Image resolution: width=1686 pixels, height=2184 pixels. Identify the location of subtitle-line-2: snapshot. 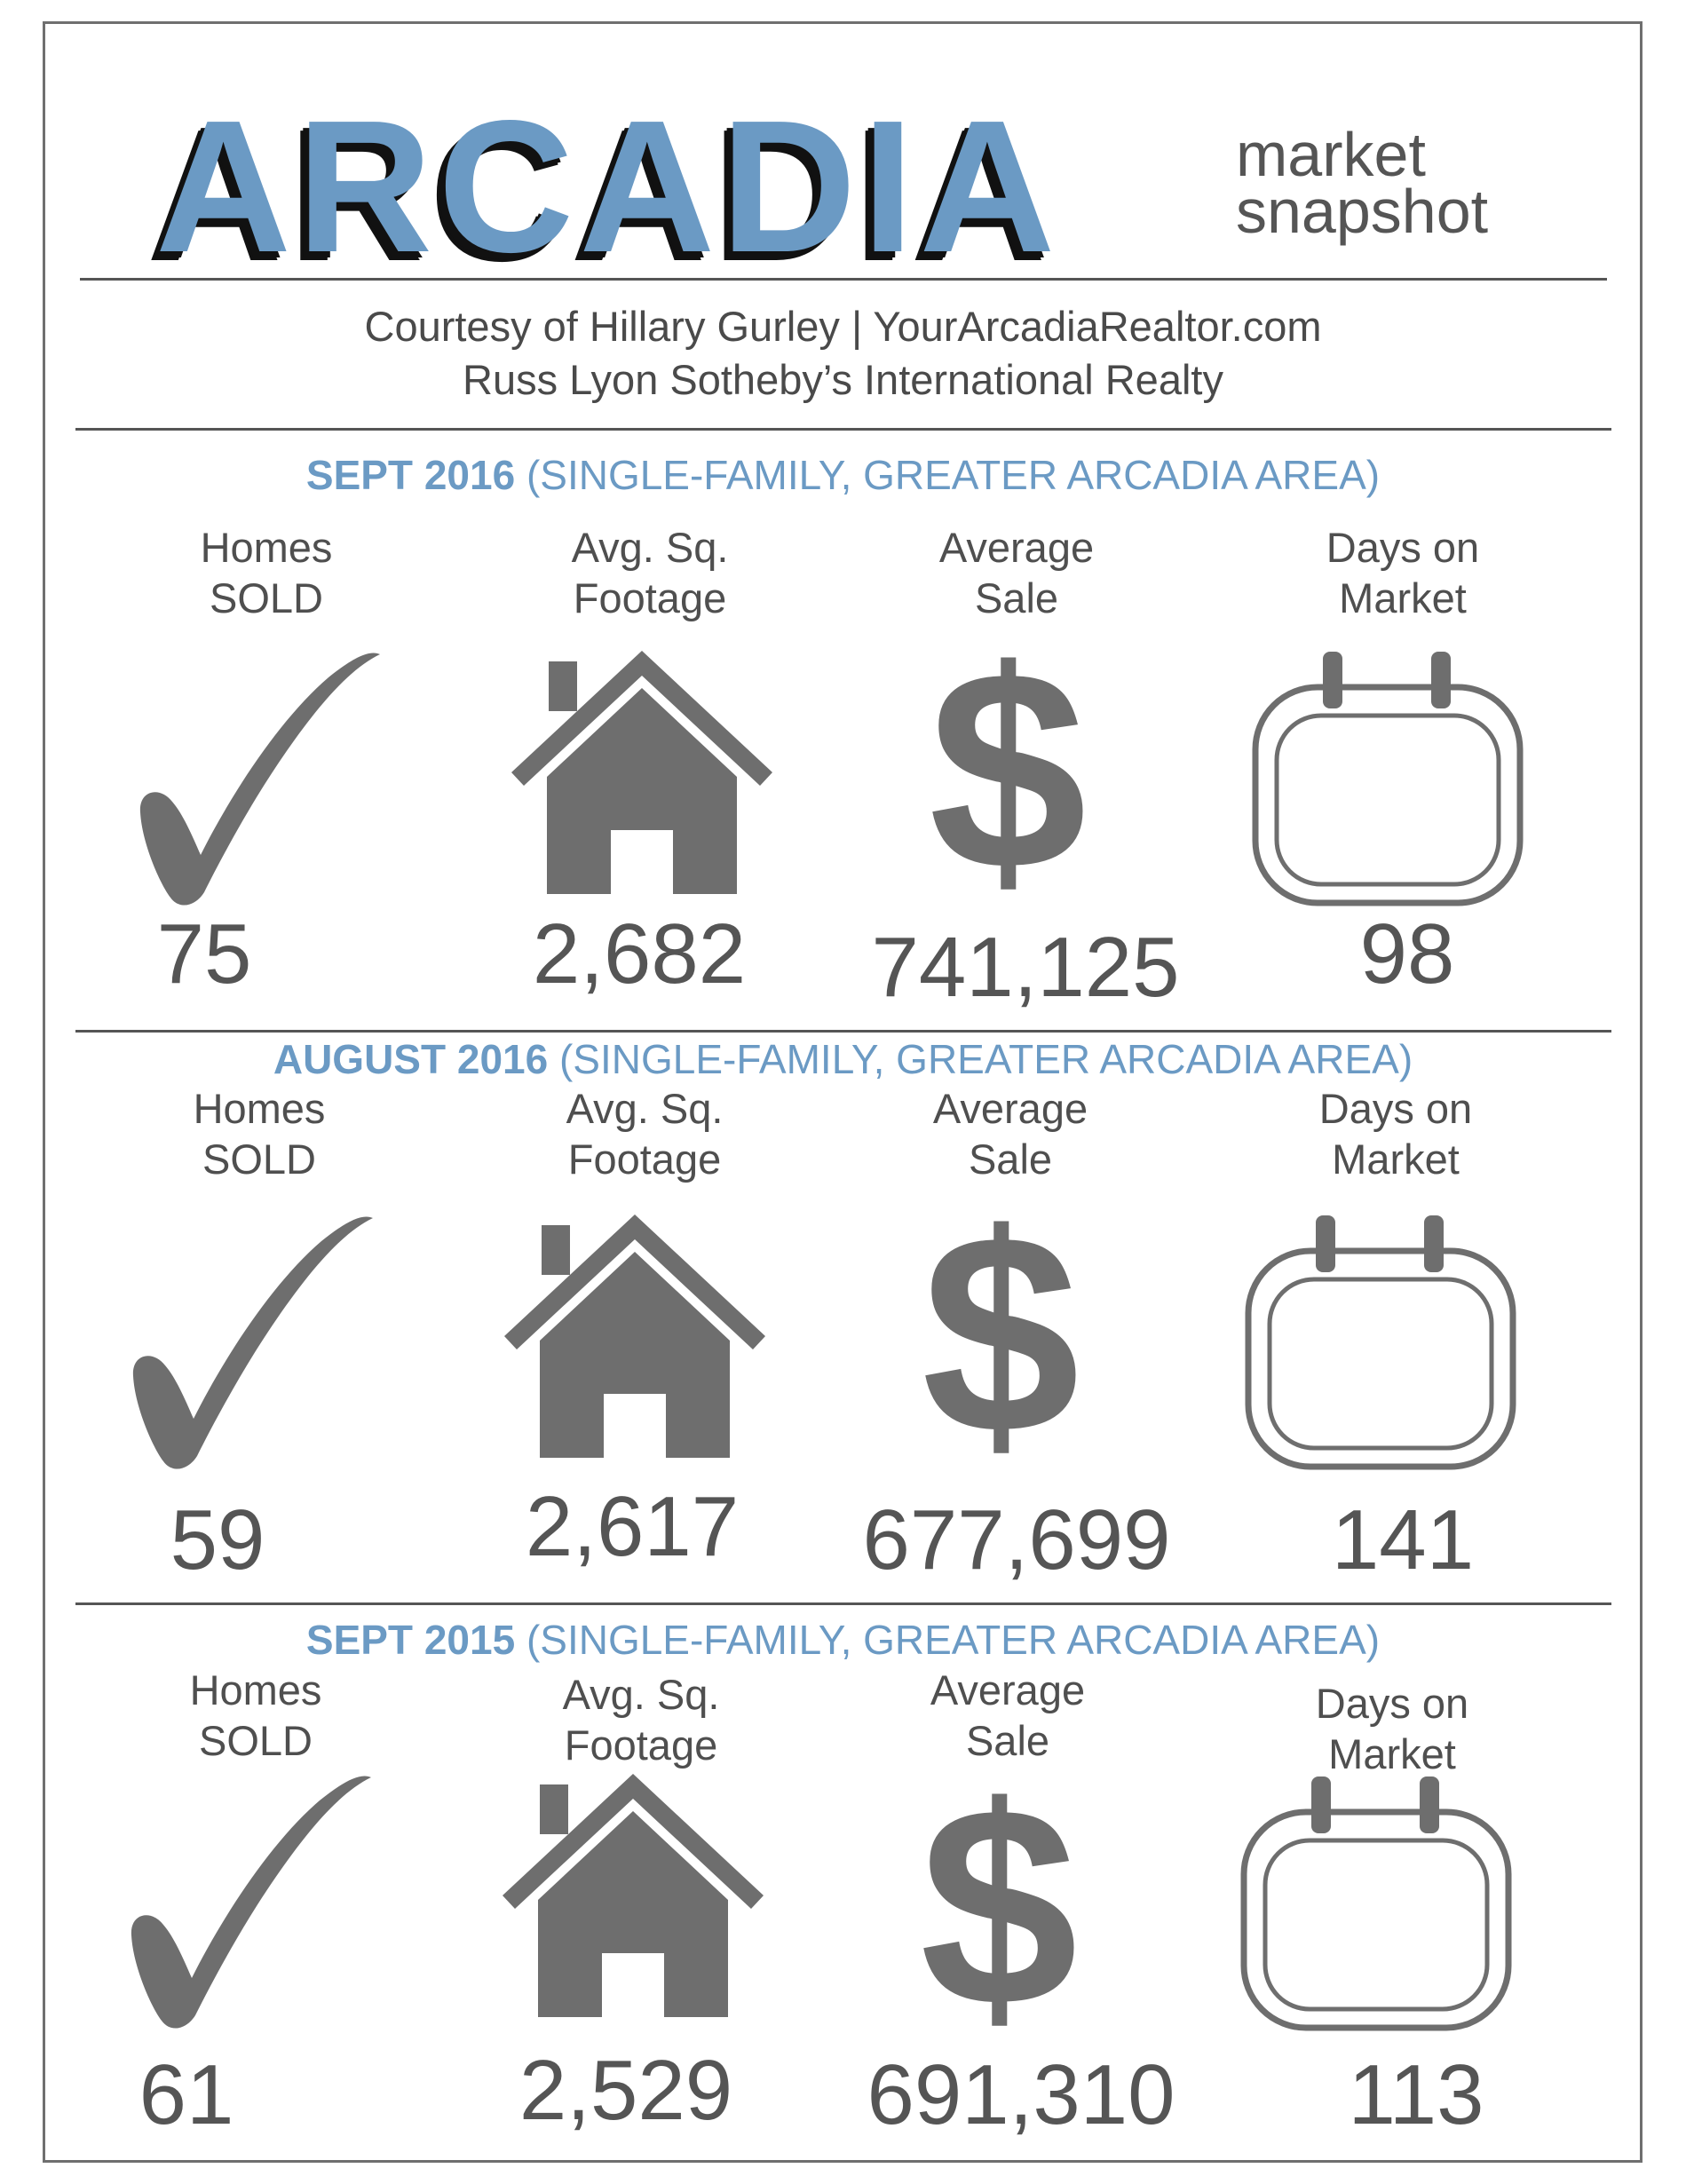
(1362, 211).